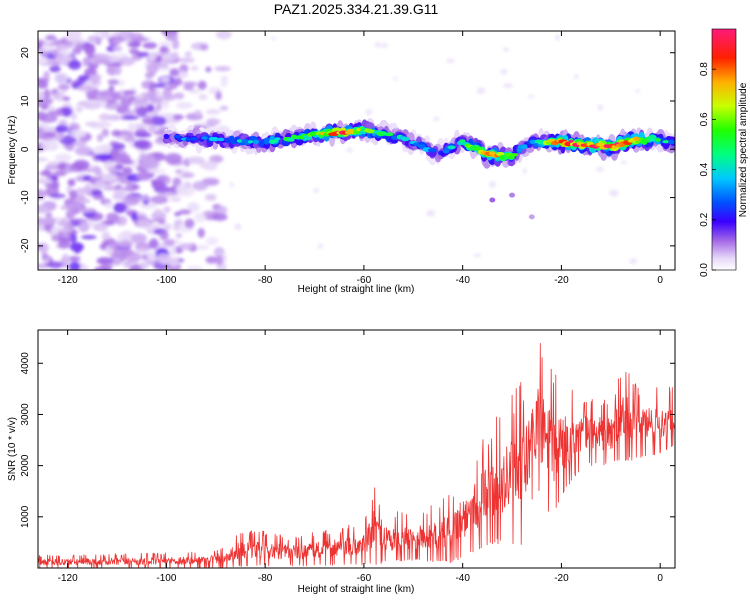 The width and height of the screenshot is (750, 600). Describe the element at coordinates (25, 414) in the screenshot. I see `snr-y-tick-label: 3000` at that location.